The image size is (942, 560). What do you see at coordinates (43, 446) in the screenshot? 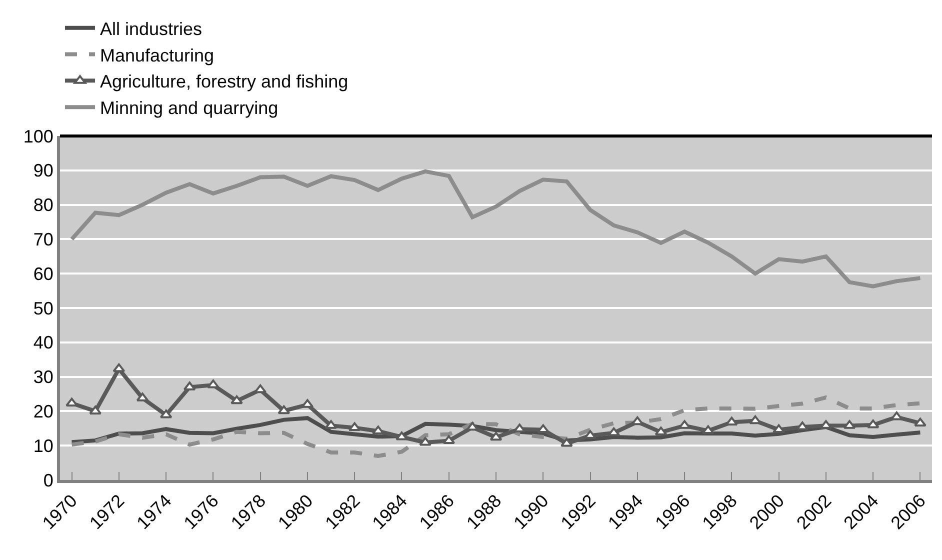
I see `y-tick-label: 10` at bounding box center [43, 446].